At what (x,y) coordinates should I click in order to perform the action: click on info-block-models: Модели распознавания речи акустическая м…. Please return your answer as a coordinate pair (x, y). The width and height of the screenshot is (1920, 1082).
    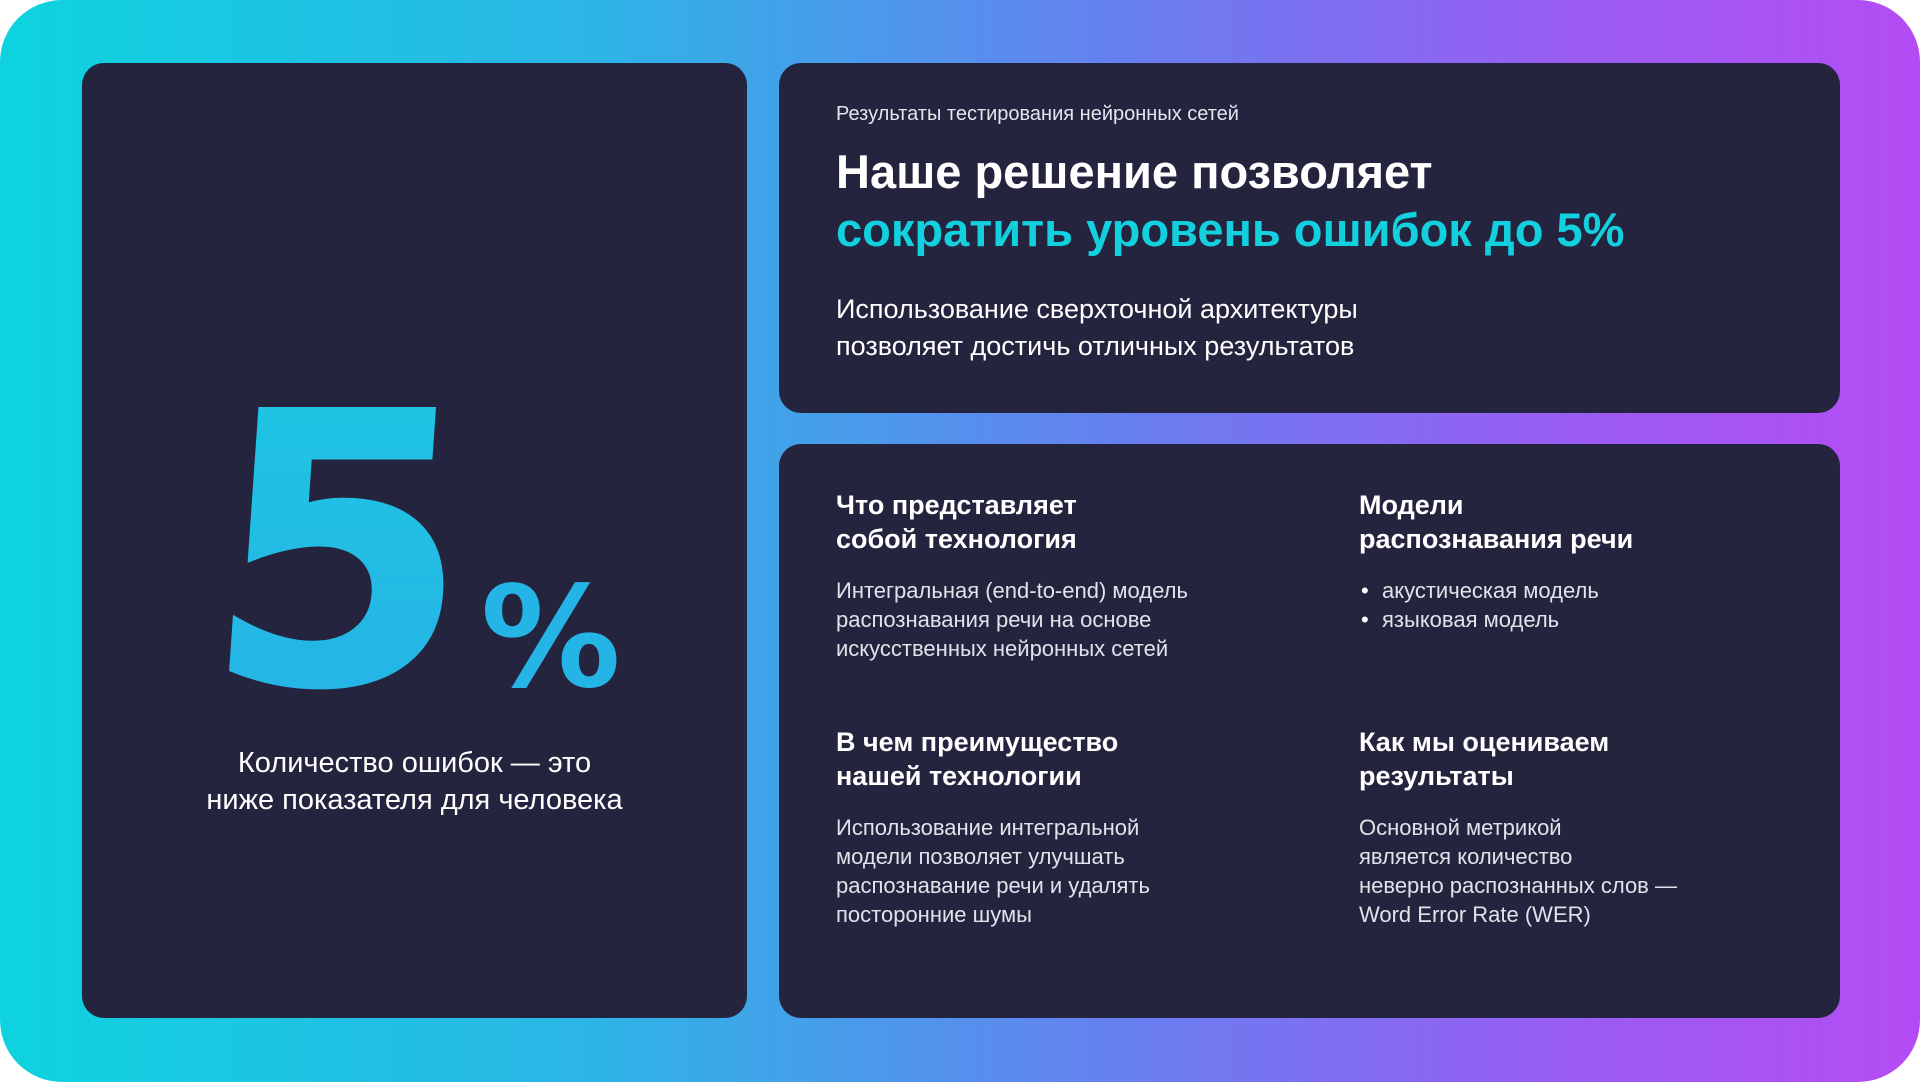
    Looking at the image, I should click on (1559, 561).